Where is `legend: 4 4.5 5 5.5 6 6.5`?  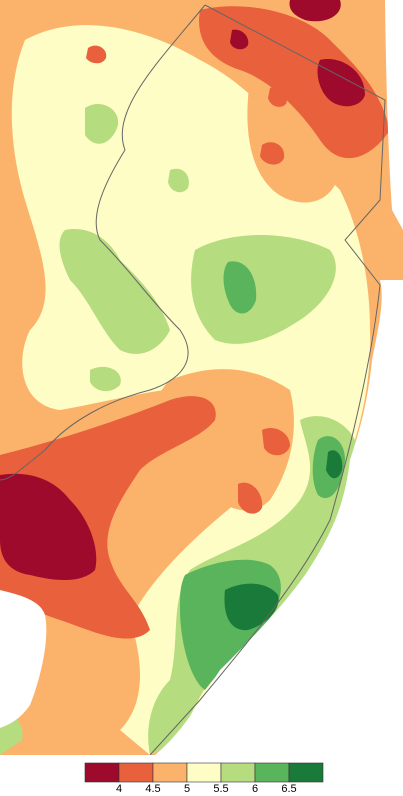
legend: 4 4.5 5 5.5 6 6.5 is located at coordinates (204, 778).